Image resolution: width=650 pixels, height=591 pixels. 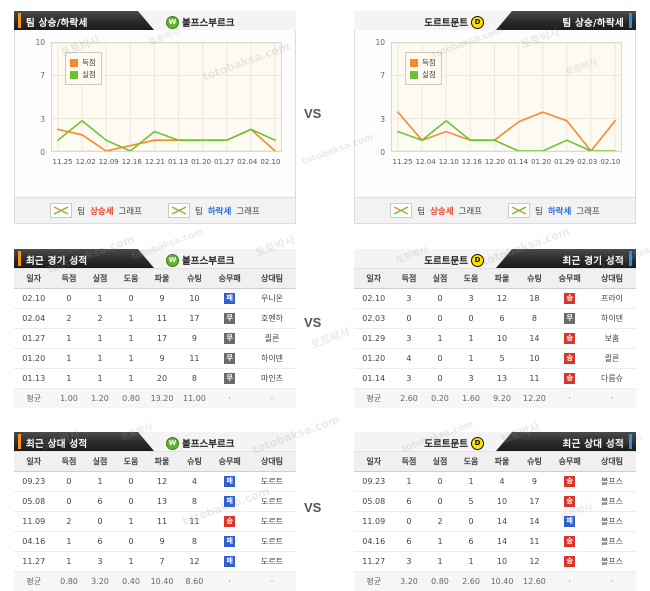 What do you see at coordinates (154, 162) in the screenshot?
I see `xtick-label: 12.21` at bounding box center [154, 162].